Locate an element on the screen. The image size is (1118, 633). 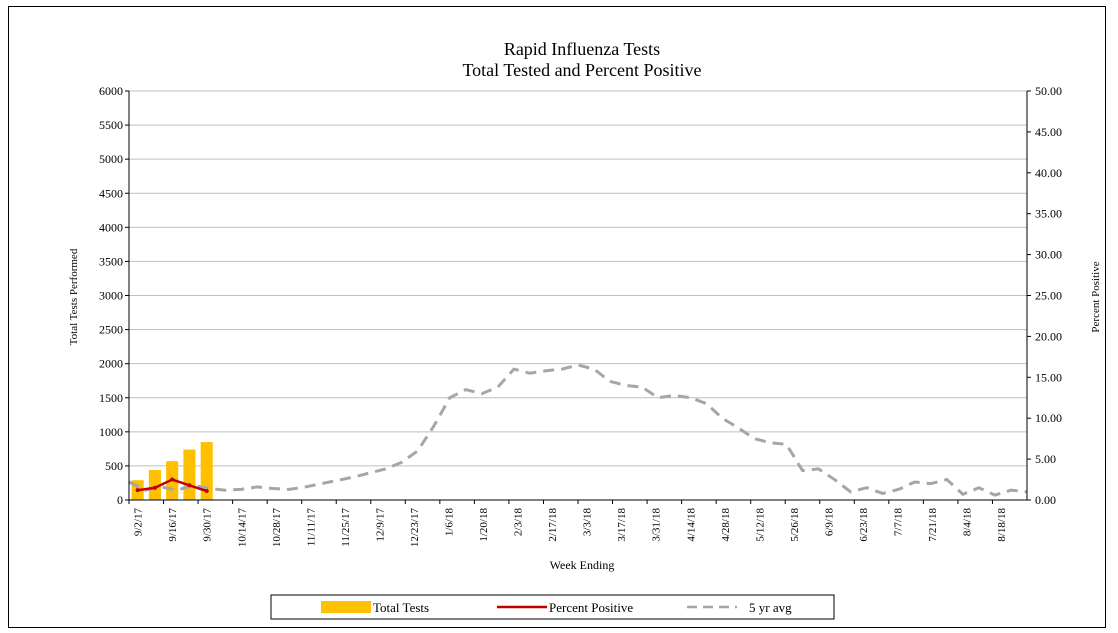
x-tick-label: 9/16/17 is located at coordinates (173, 525).